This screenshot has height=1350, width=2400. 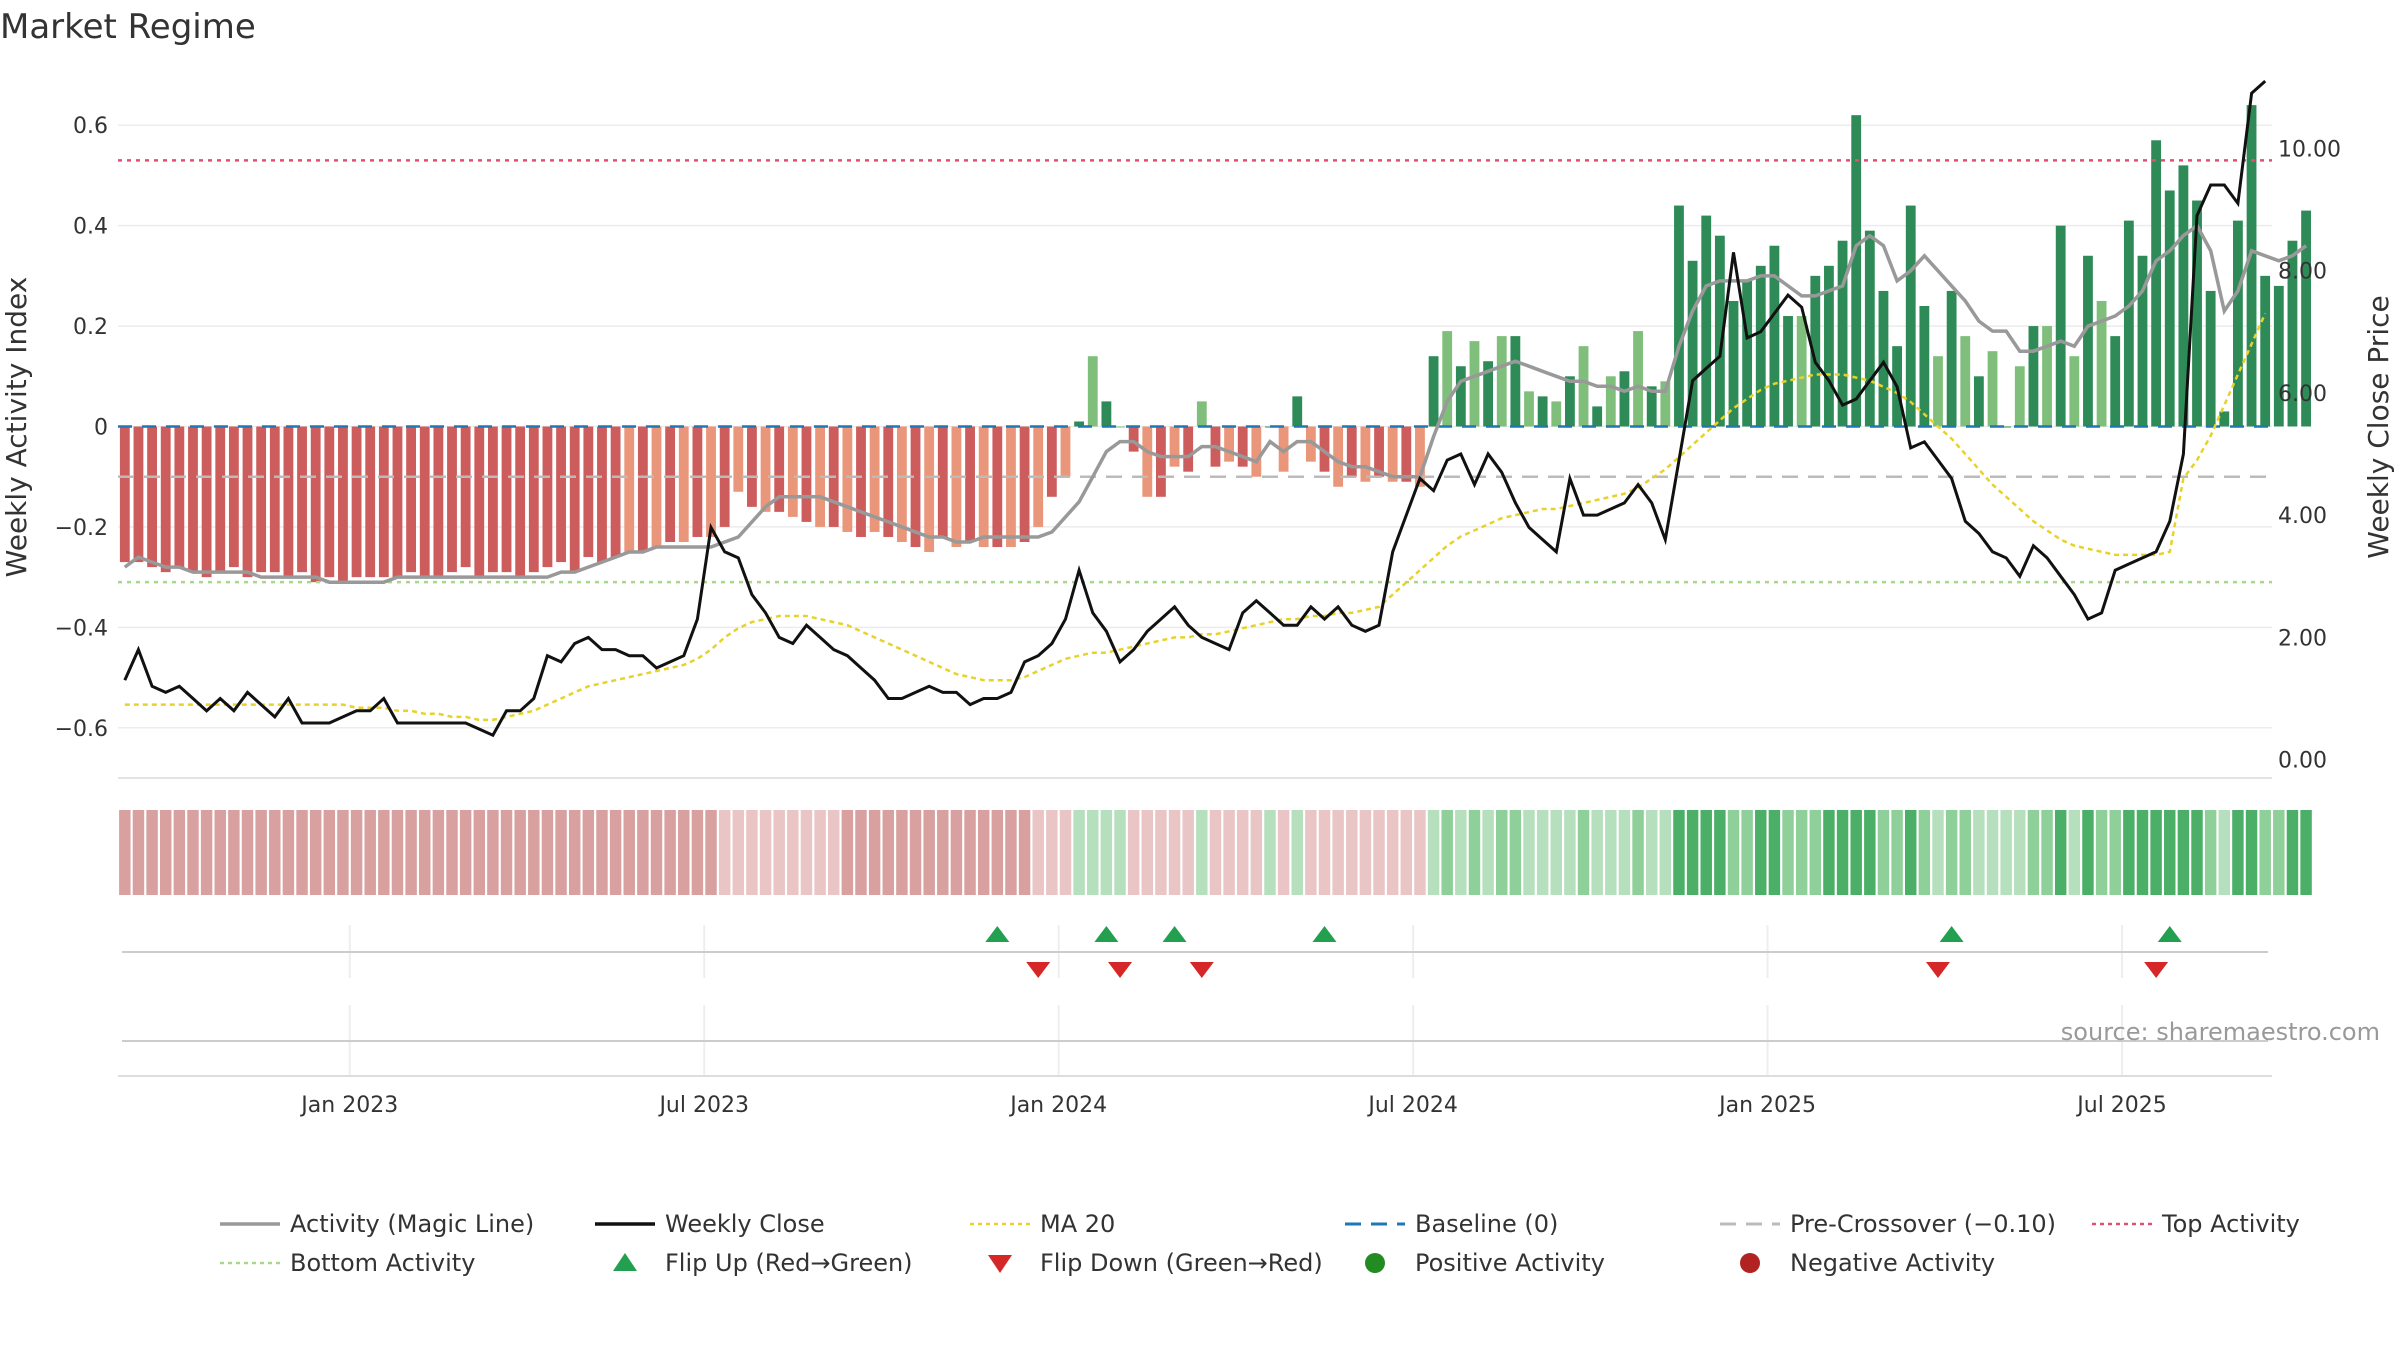 What do you see at coordinates (2220, 1032) in the screenshot?
I see `source-note: source: sharemaestro.com` at bounding box center [2220, 1032].